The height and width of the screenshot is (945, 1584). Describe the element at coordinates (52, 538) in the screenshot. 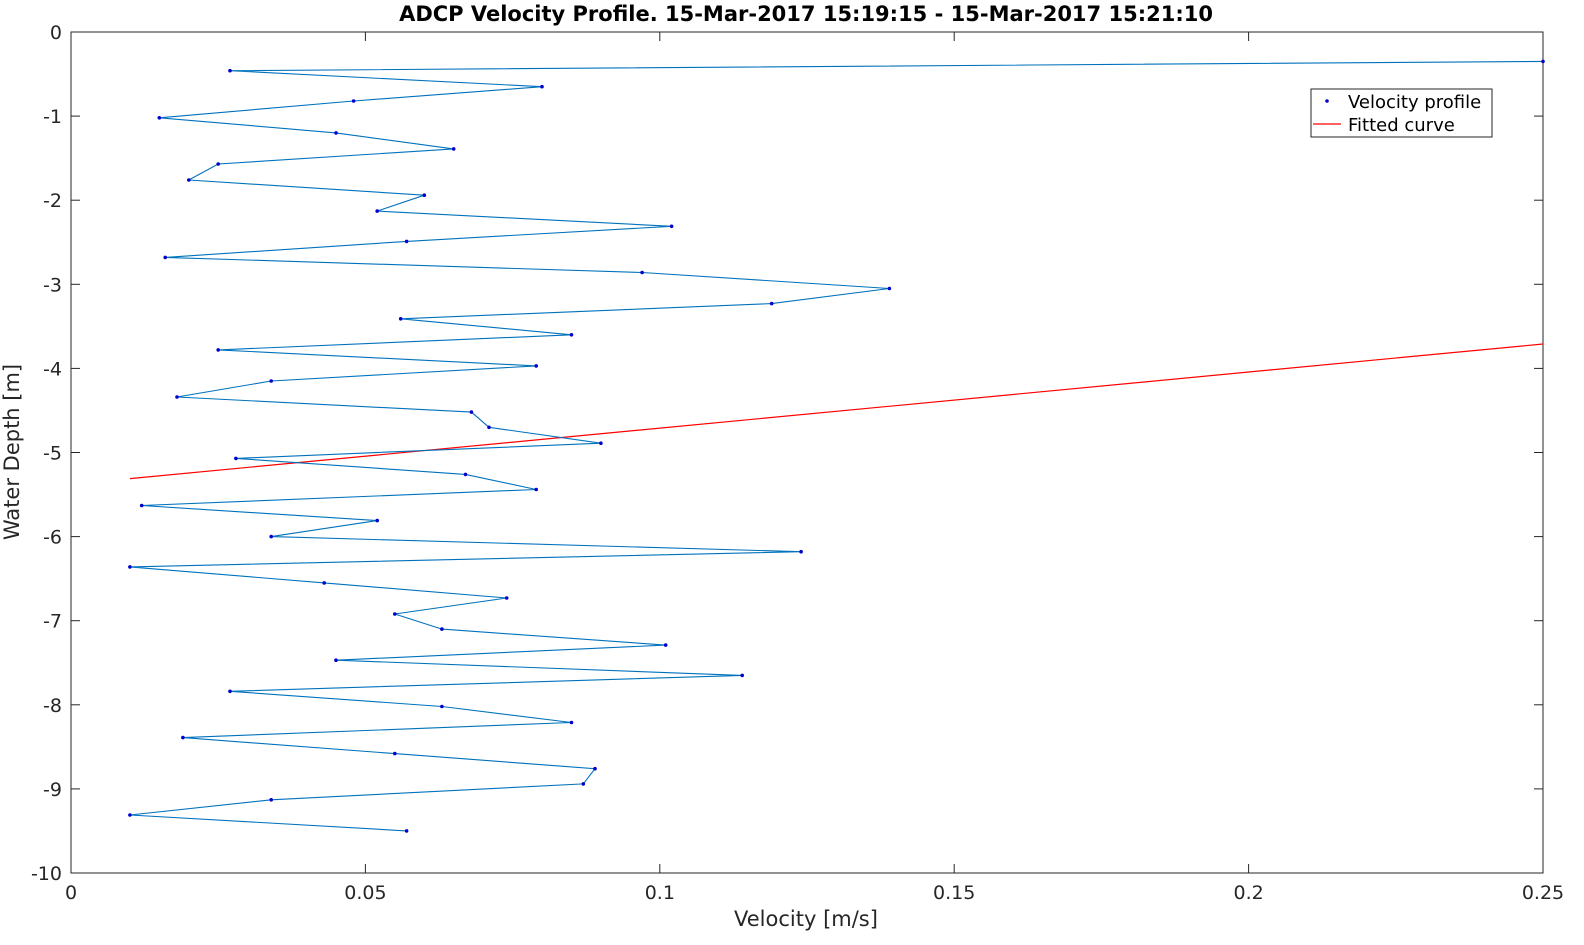

I see `y-tick-label: -6` at that location.